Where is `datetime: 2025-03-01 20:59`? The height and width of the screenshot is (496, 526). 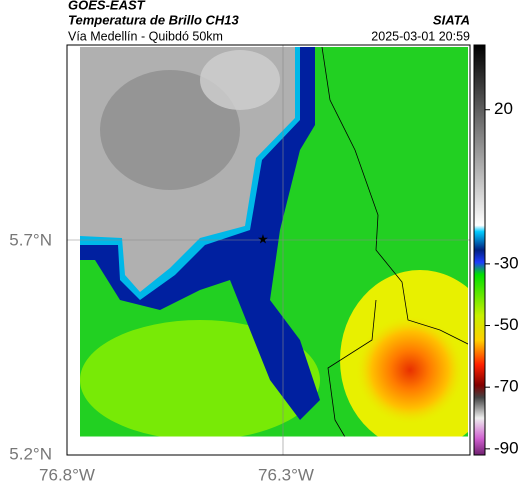 datetime: 2025-03-01 20:59 is located at coordinates (420, 36).